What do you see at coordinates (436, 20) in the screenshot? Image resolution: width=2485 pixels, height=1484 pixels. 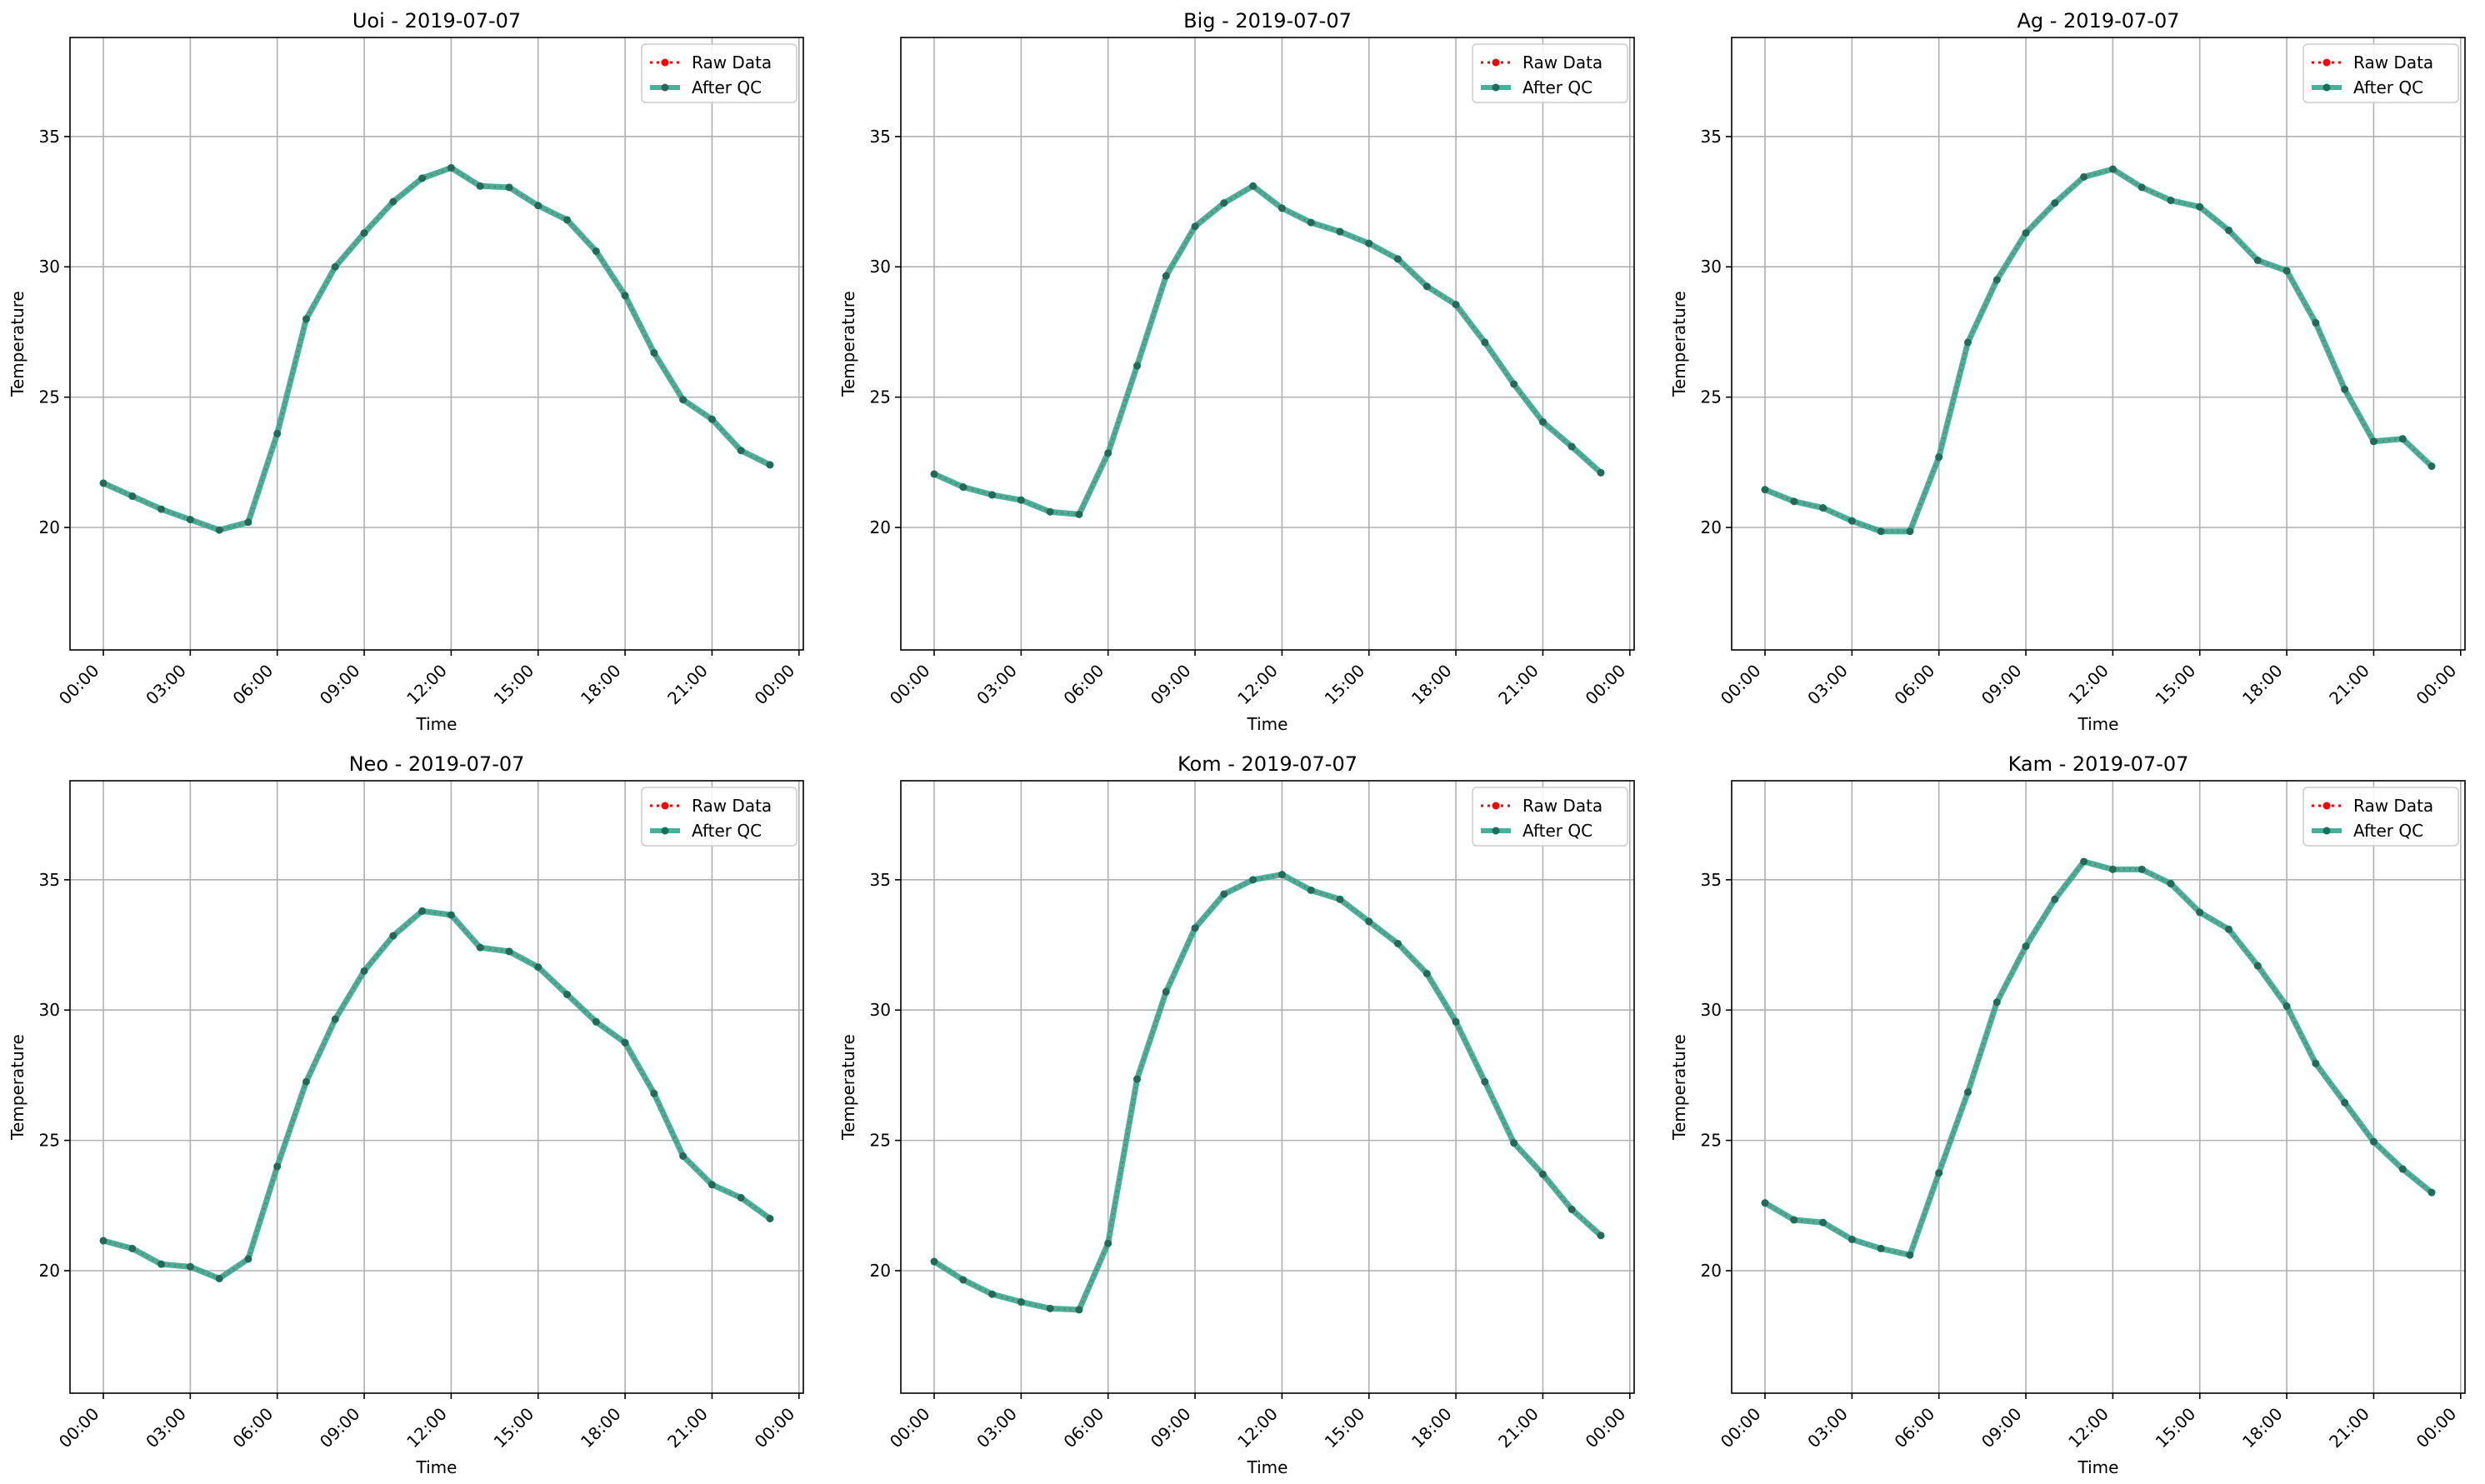 I see `chart-title: Uoi - 2019-07-07` at bounding box center [436, 20].